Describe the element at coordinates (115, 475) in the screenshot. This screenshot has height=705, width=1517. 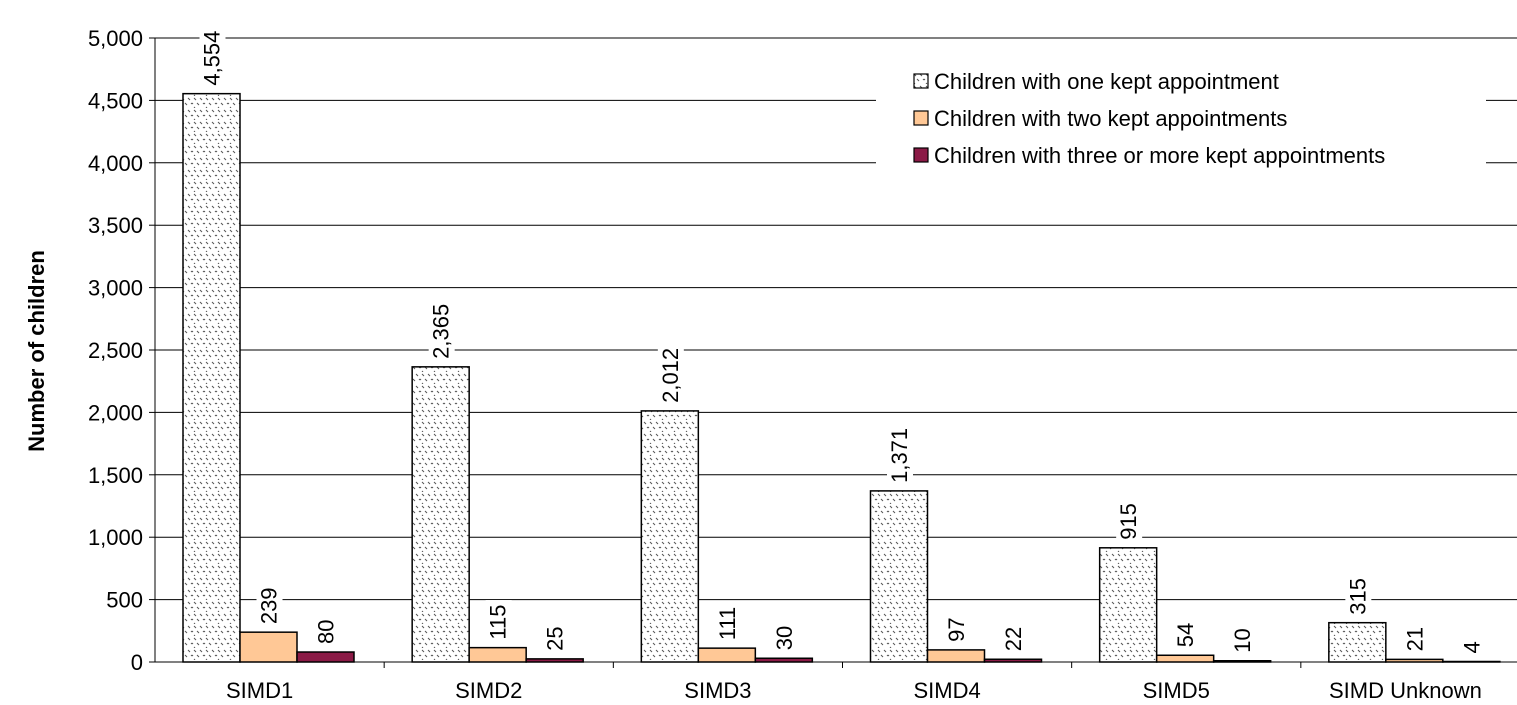
I see `y-tick-label: 1,500` at that location.